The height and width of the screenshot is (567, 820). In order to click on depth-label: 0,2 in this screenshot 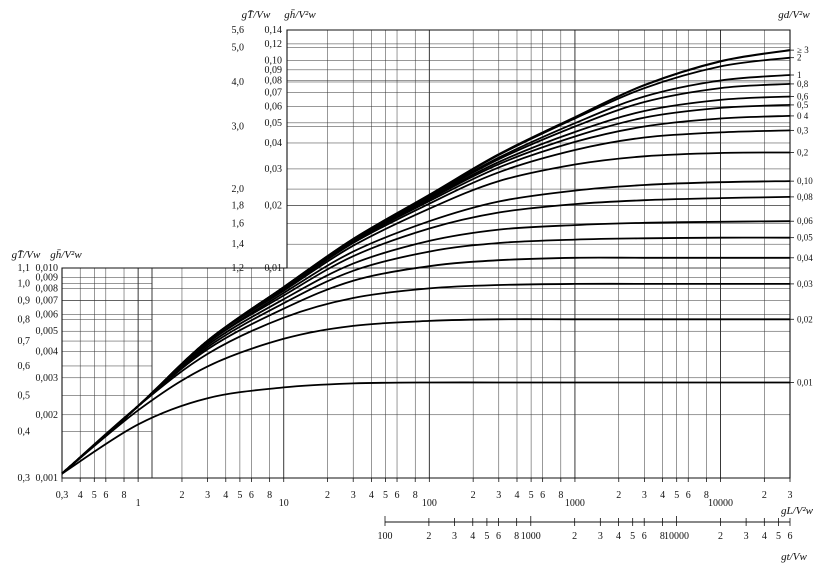, I will do `click(802, 152)`.